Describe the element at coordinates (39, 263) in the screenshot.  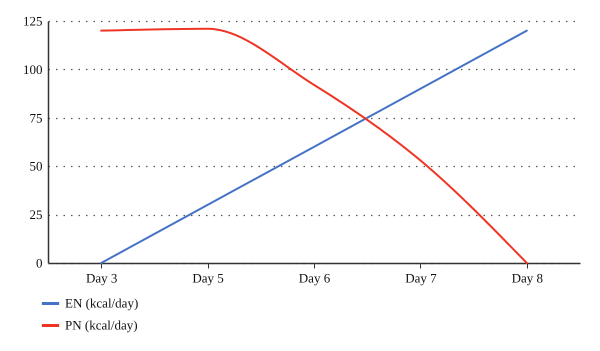
I see `y-tick-label: 0` at that location.